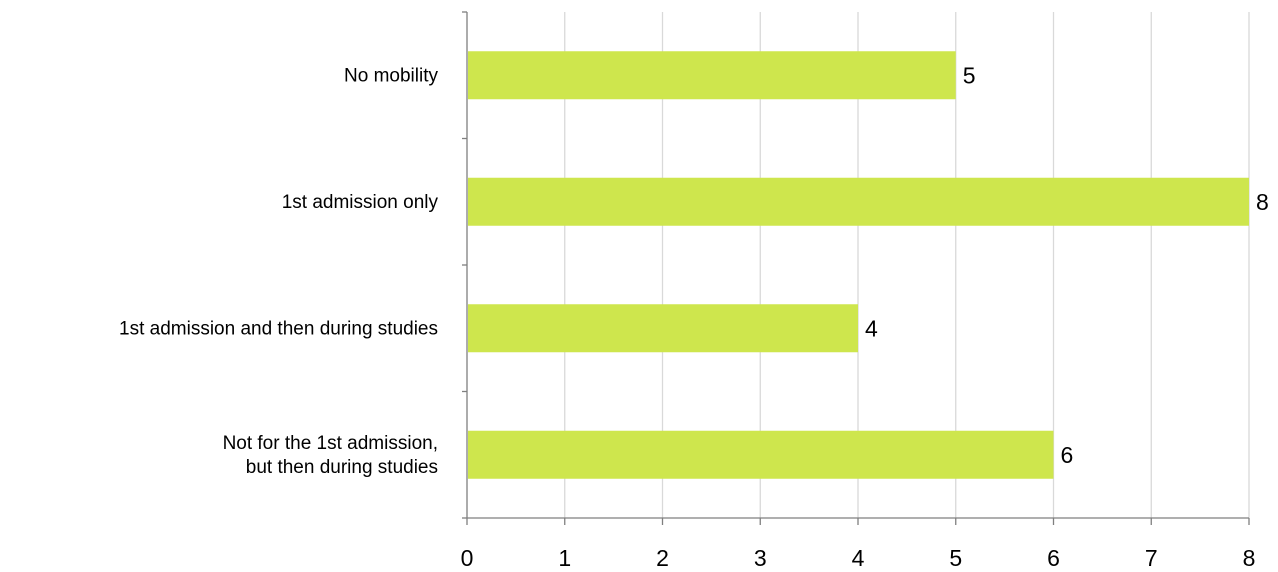 The image size is (1278, 572). I want to click on data-label: 5, so click(969, 75).